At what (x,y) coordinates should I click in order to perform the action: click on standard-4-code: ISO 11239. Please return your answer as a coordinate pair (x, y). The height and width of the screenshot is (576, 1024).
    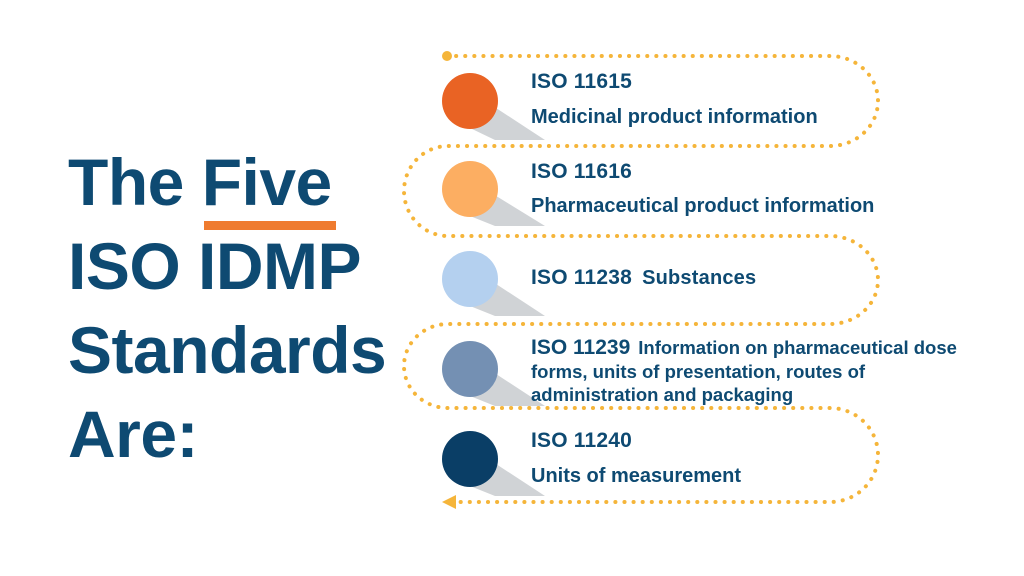
    Looking at the image, I should click on (581, 347).